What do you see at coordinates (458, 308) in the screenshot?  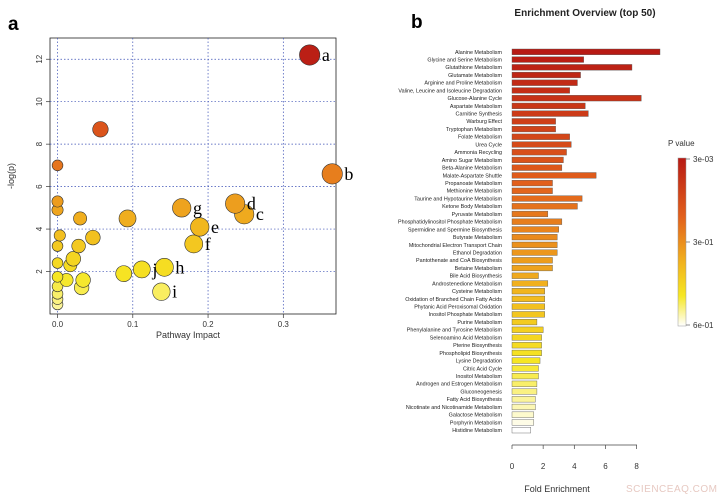 I see `pathway-label: Phytanic Acid Peroxisomal Oxidation` at bounding box center [458, 308].